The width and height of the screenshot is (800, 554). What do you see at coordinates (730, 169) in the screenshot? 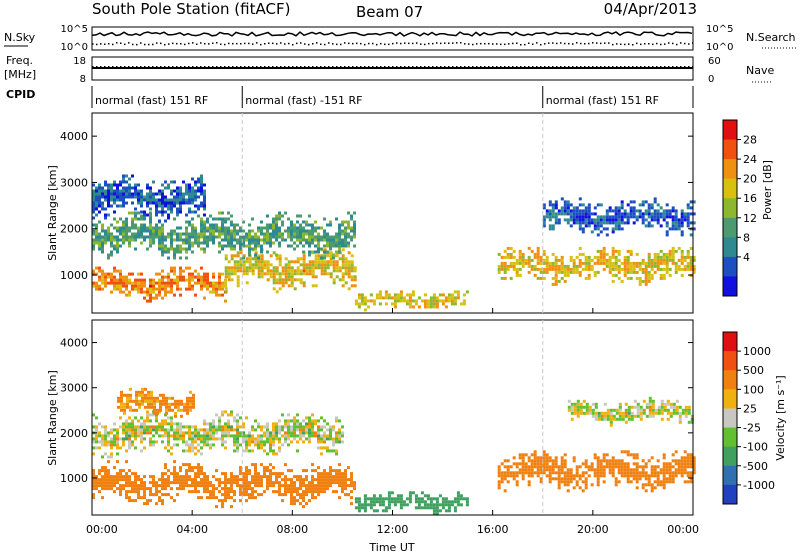
I see `colorbar-swatch` at bounding box center [730, 169].